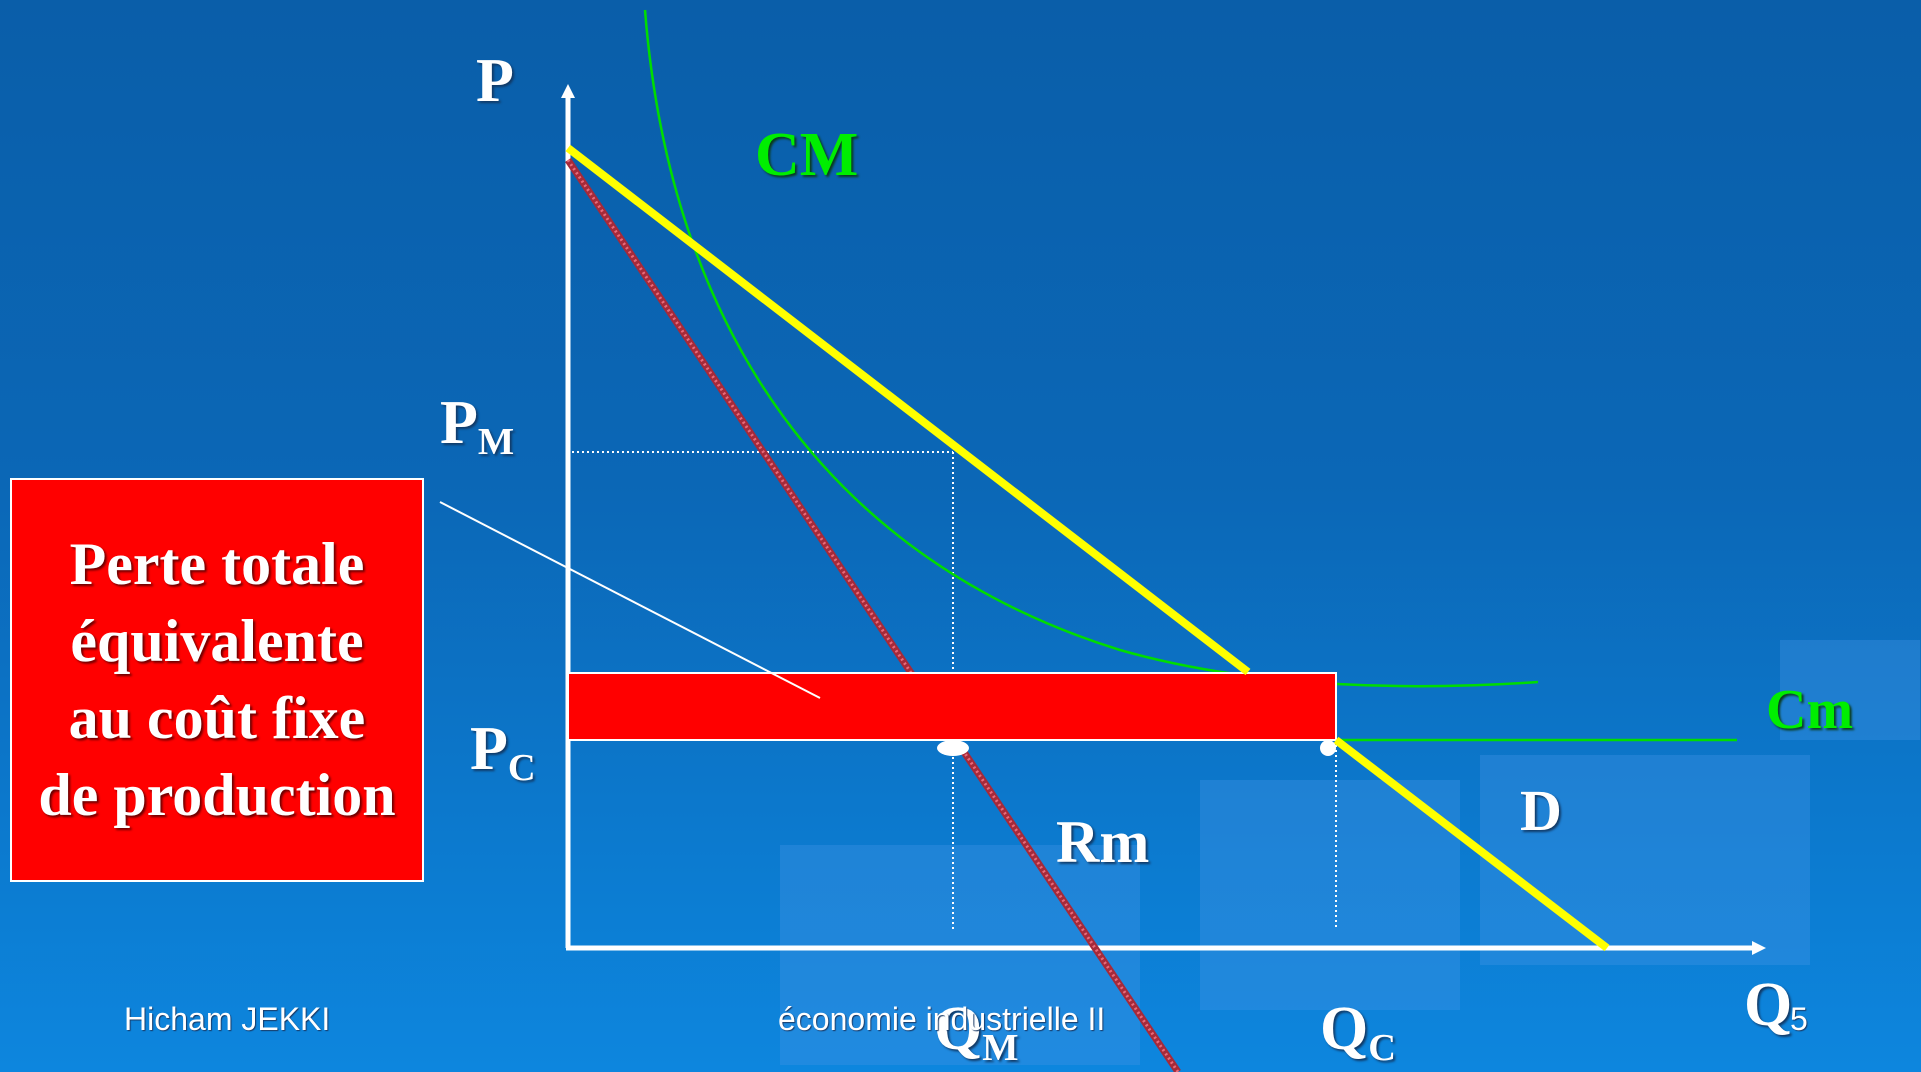  Describe the element at coordinates (1768, 1005) in the screenshot. I see `quantity-axis-label: Q` at that location.